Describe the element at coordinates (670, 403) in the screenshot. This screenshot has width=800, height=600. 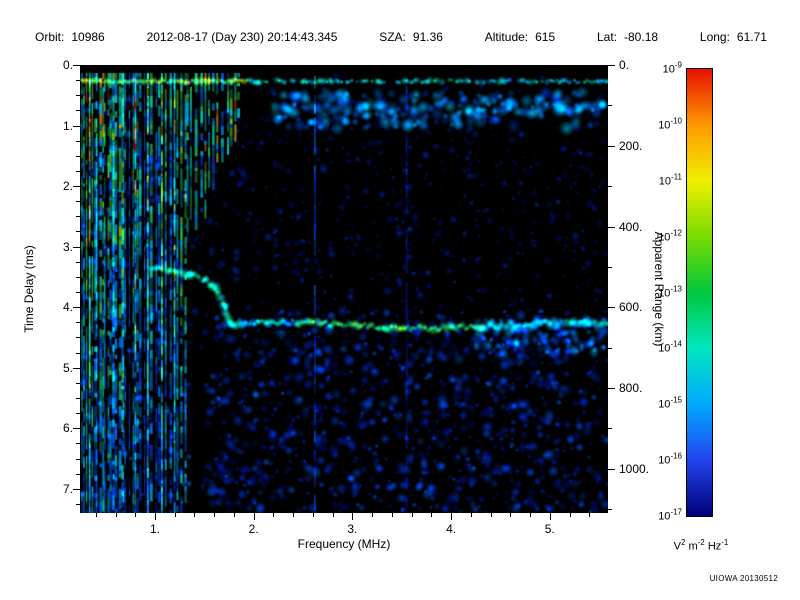
I see `colorbar-tick-label: 10-15` at that location.